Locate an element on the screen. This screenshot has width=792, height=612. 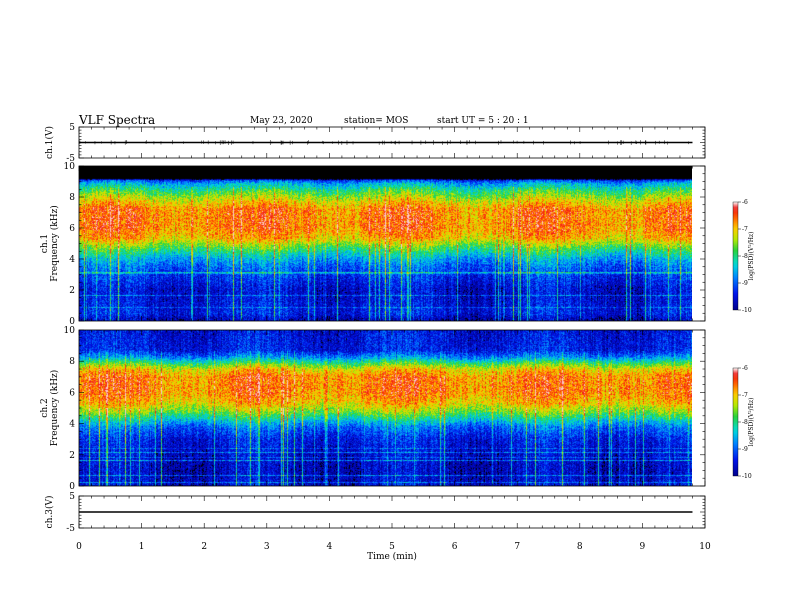
time-tick-label: 4 is located at coordinates (330, 547).